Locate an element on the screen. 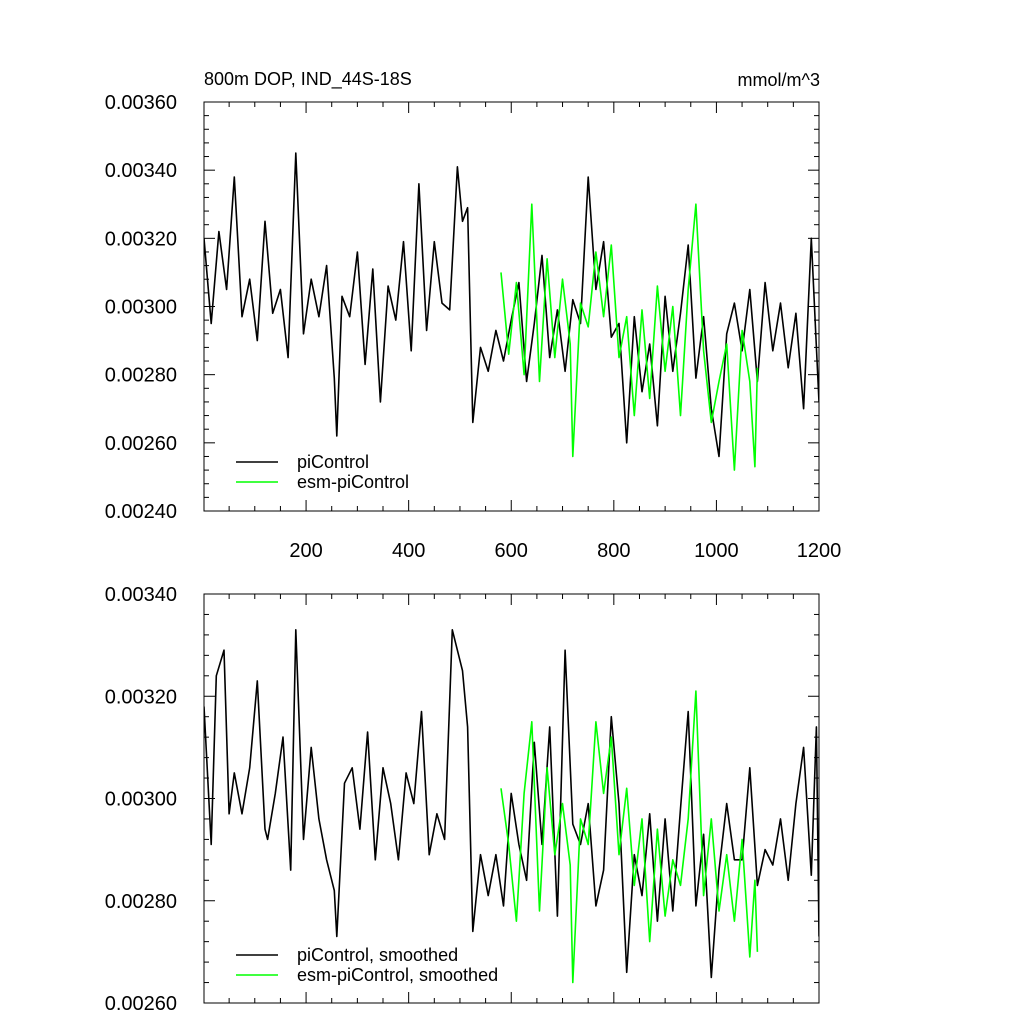 The image size is (1024, 1024). series-line-esm-picontrol is located at coordinates (629, 337).